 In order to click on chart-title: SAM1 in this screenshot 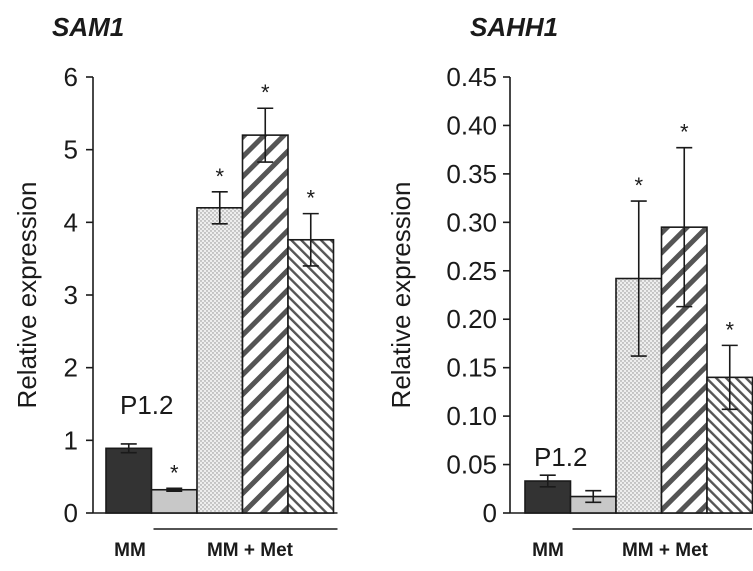, I will do `click(88, 27)`.